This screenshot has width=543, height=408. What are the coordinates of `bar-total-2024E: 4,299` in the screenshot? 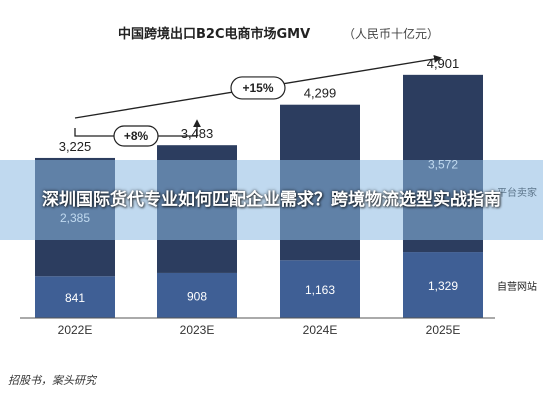 It's located at (320, 93).